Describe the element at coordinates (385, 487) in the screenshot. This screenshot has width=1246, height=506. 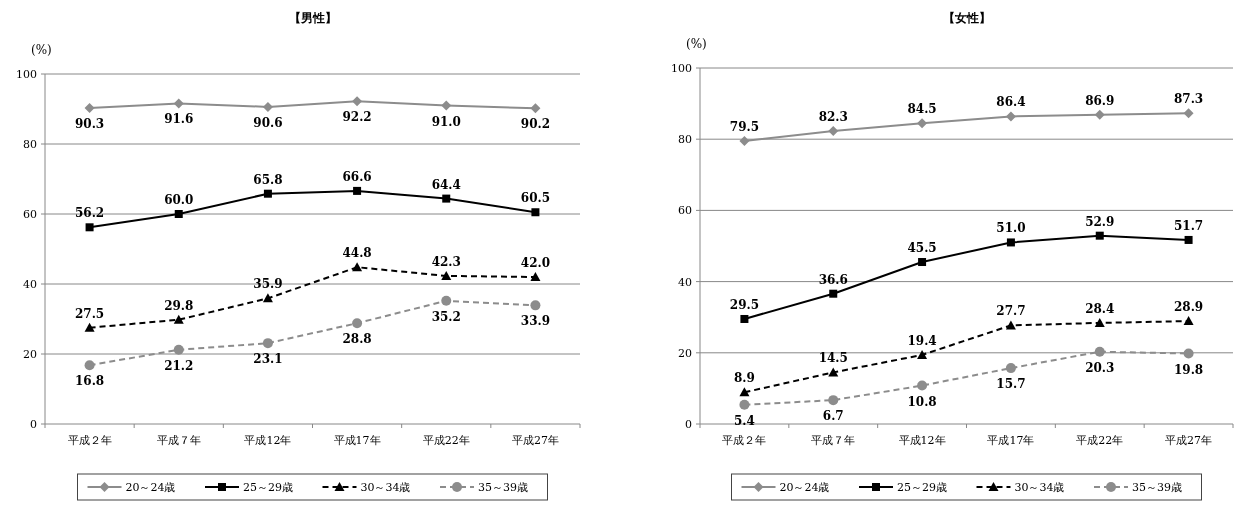
I see `legend-label: 30～34歳` at that location.